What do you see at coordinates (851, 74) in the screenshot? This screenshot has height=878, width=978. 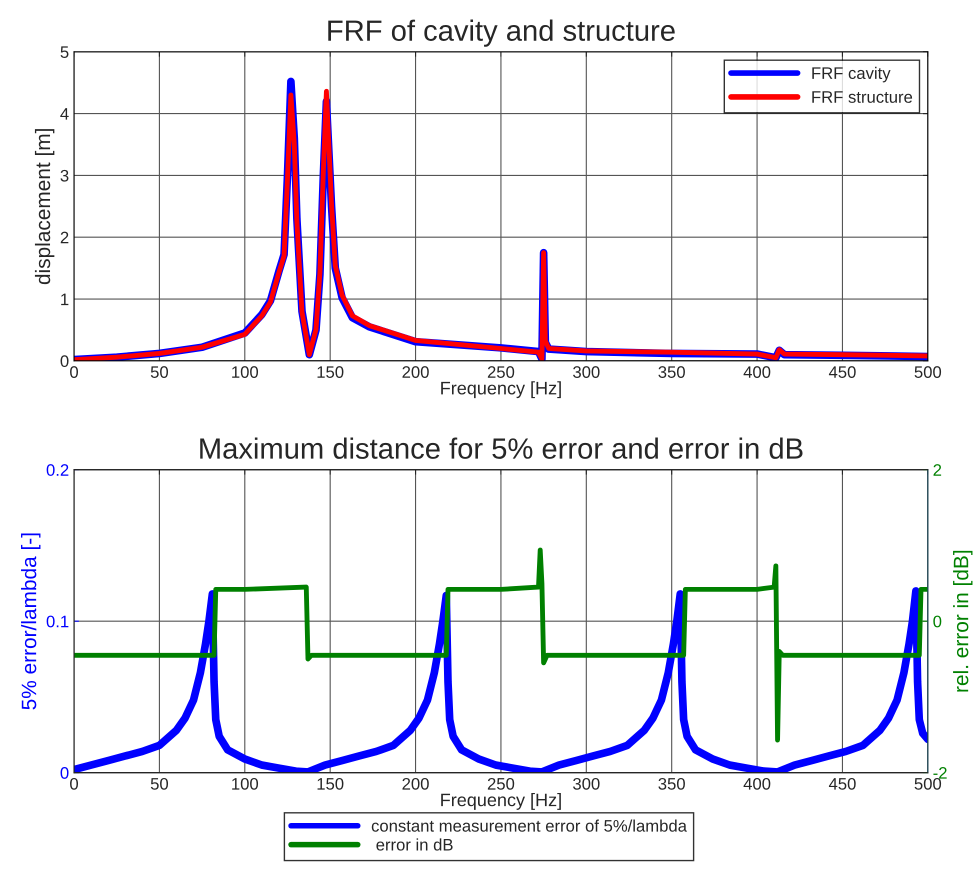 I see `legend-label: FRF cavity` at bounding box center [851, 74].